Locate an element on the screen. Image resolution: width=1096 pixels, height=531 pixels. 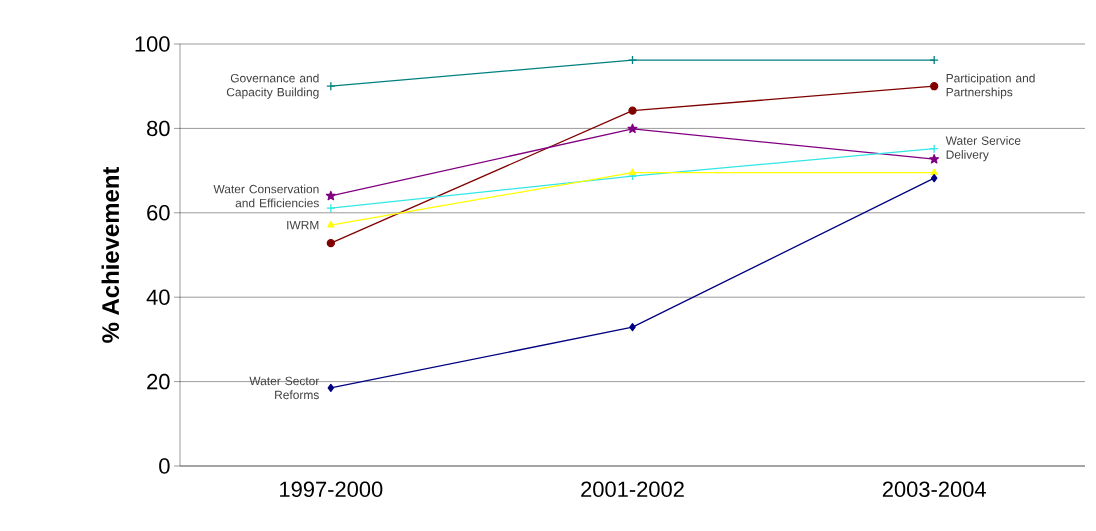
y-tick-label: 40 is located at coordinates (158, 297).